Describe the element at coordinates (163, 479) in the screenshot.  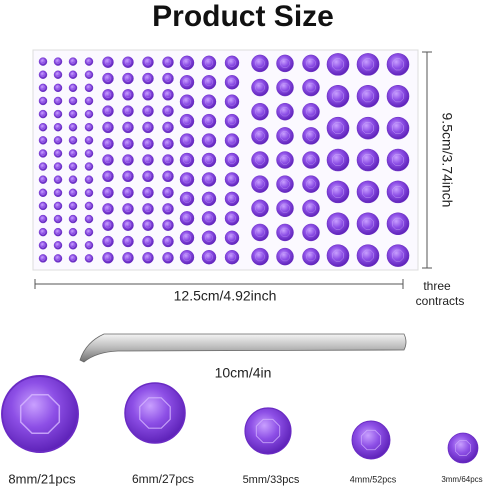
I see `gem-label: 6mm/27pcs` at that location.